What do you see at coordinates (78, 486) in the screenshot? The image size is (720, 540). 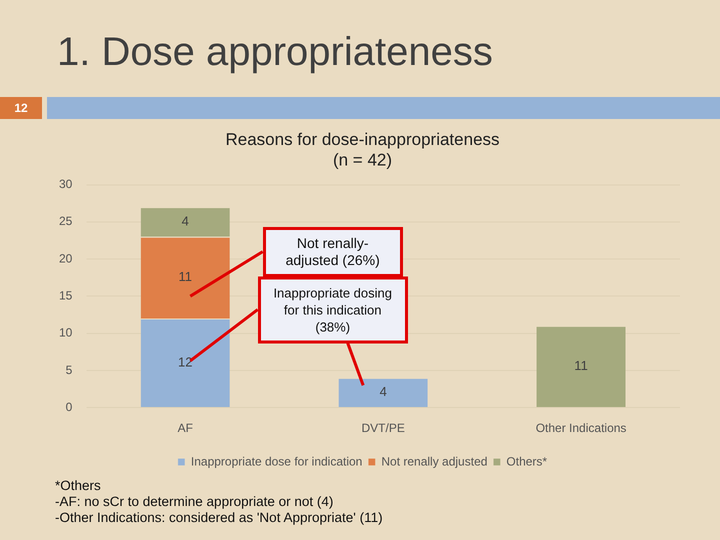 I see `text: *Others` at bounding box center [78, 486].